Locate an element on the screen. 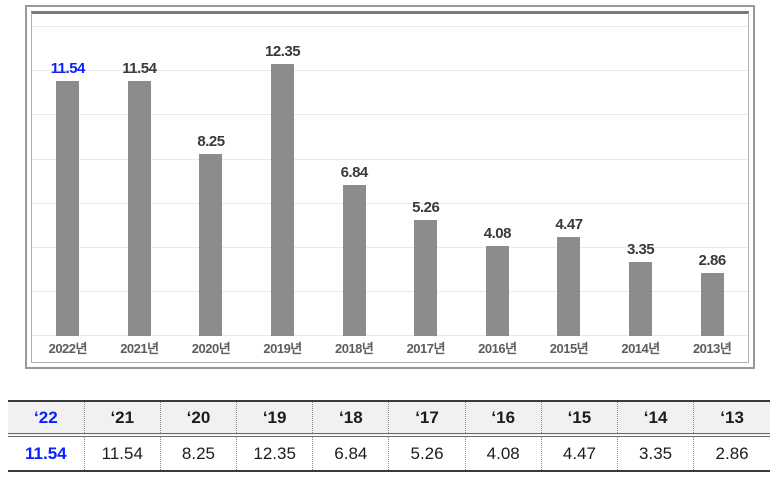 This screenshot has height=490, width=778. bar-column-2018년: 6.84 is located at coordinates (354, 175).